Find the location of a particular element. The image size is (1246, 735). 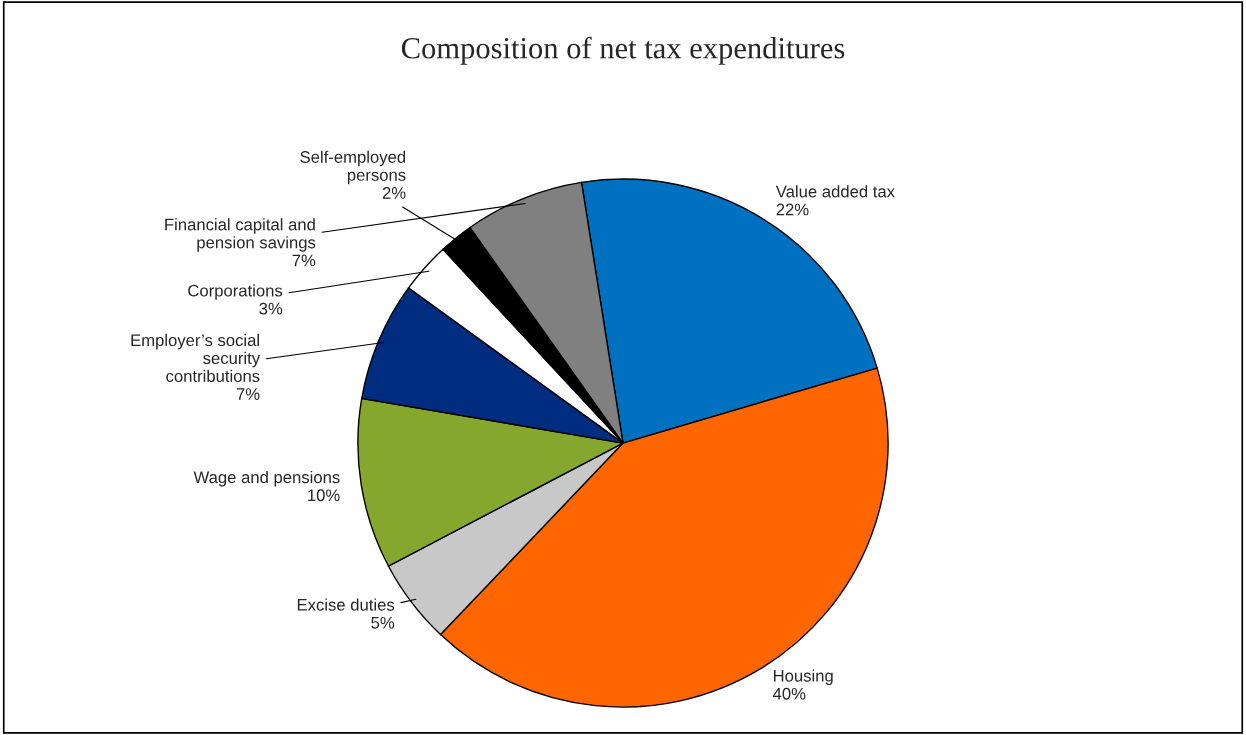

slice-label: Housing is located at coordinates (803, 677).